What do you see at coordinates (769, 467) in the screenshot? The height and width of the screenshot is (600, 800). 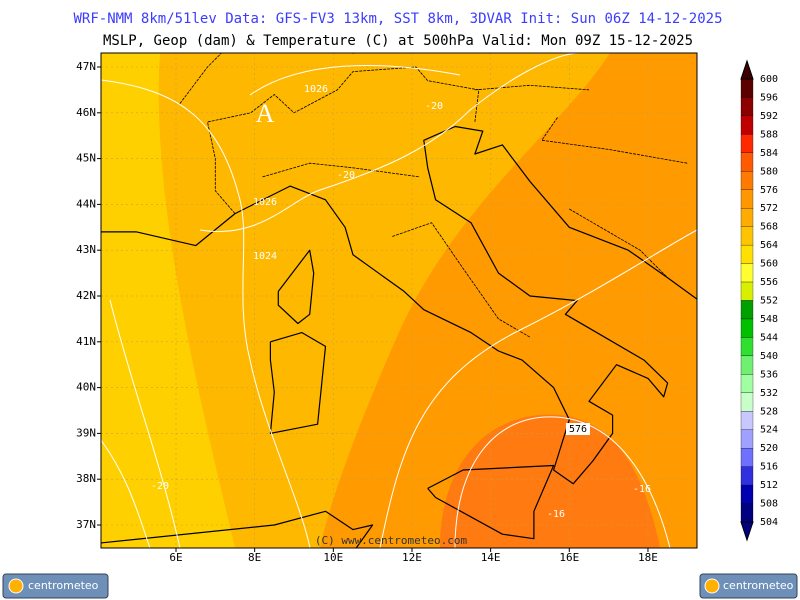 I see `colorbar-label: 516` at bounding box center [769, 467].